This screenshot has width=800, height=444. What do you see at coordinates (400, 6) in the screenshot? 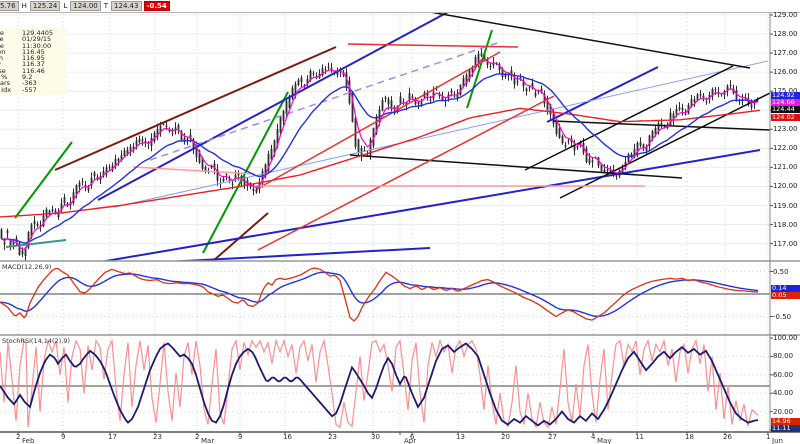
I see `quote-bar: 5.76 H 125.24 L 124.00 T 124.43 -0.54` at bounding box center [400, 6].